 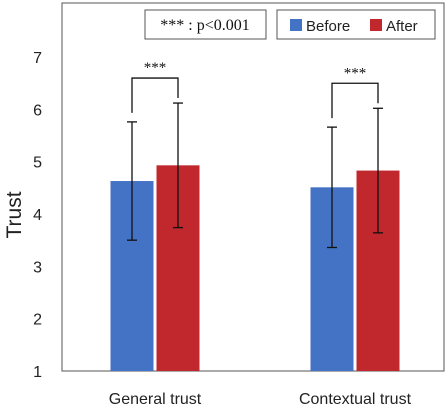 I want to click on significance-note: *** : p<0.001, so click(x=205, y=24).